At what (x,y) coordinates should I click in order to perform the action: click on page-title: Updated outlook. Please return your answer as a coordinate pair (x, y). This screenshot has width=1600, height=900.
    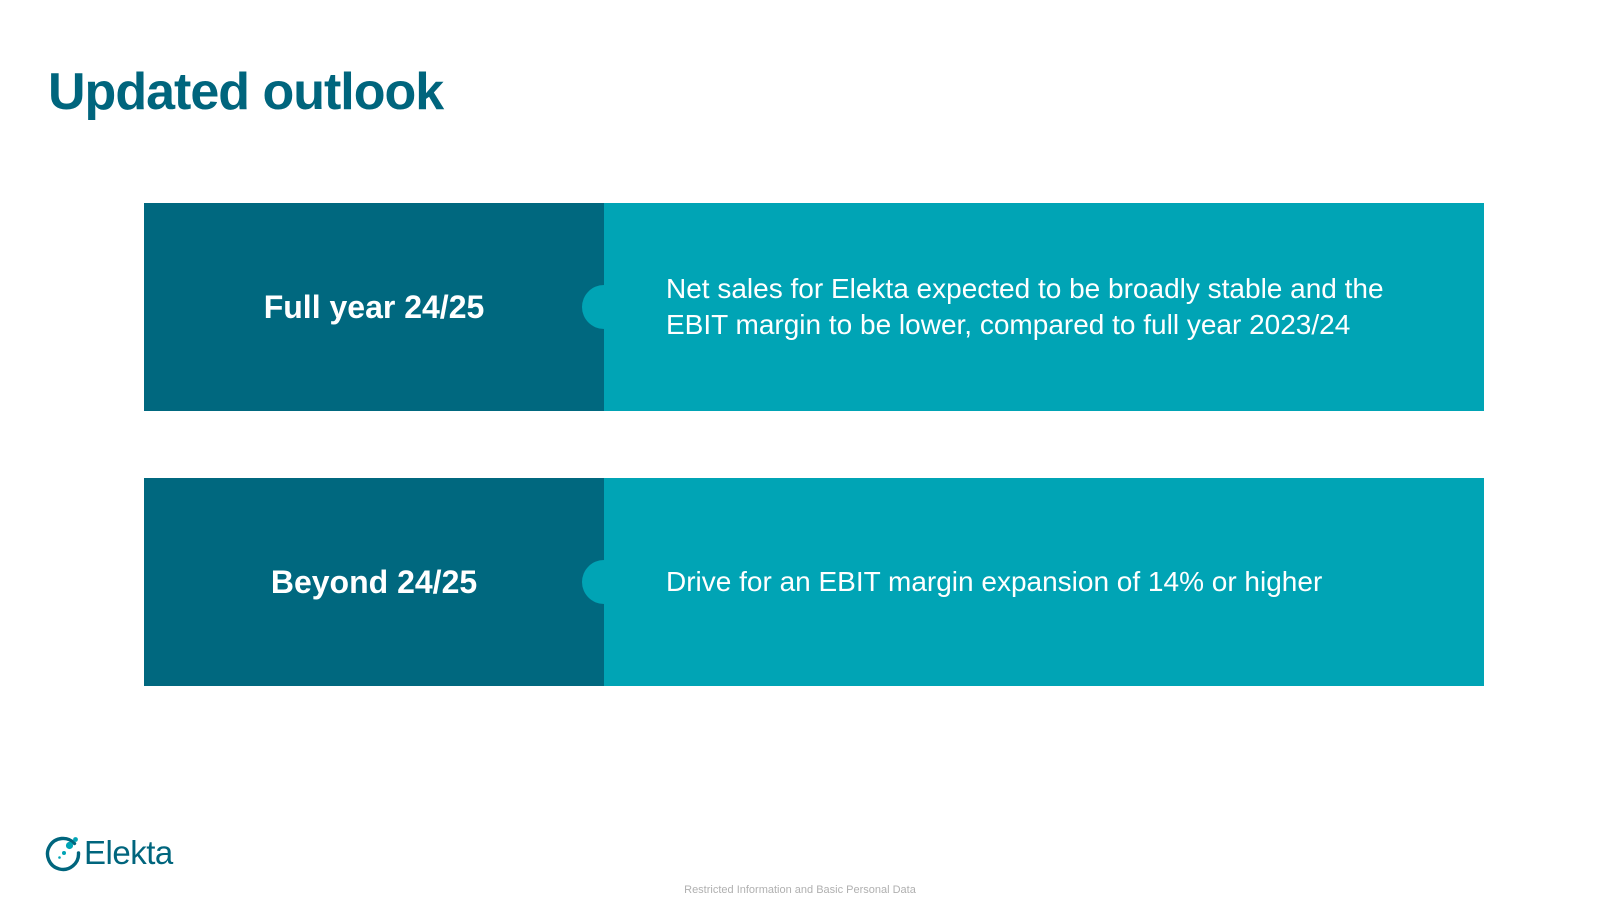
    Looking at the image, I should click on (246, 92).